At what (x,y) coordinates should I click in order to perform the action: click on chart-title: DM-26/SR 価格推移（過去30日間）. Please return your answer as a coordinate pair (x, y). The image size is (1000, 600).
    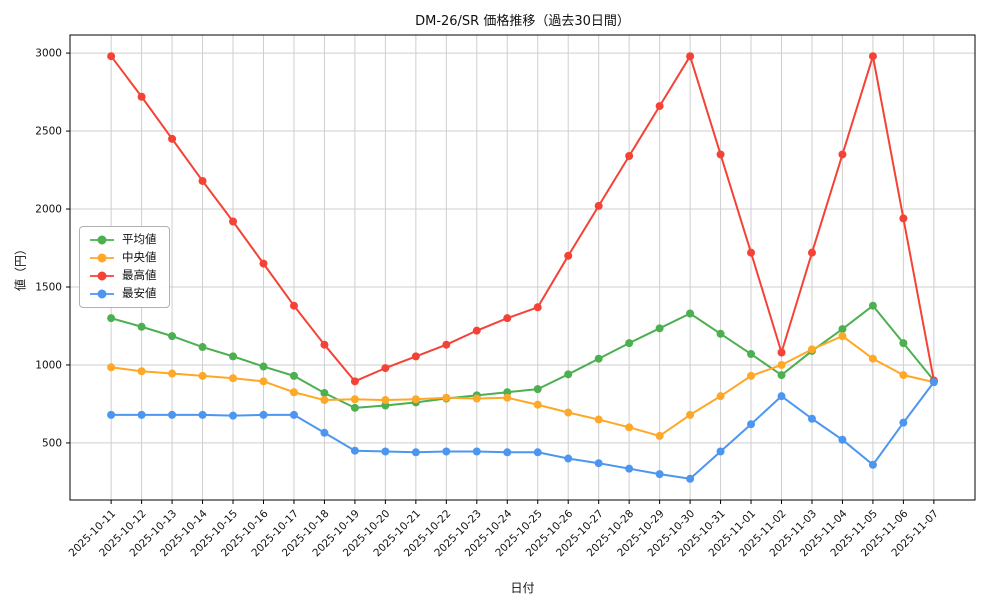
    Looking at the image, I should click on (522, 21).